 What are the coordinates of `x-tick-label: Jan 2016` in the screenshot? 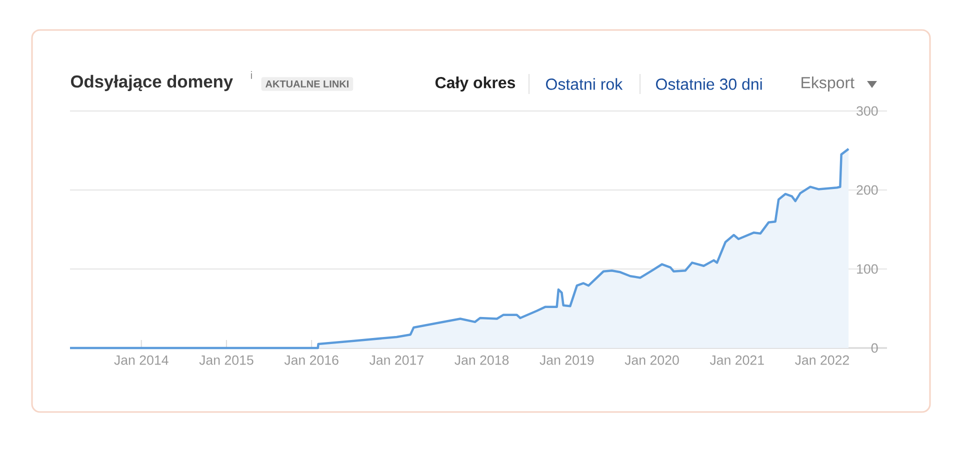 It's located at (311, 360).